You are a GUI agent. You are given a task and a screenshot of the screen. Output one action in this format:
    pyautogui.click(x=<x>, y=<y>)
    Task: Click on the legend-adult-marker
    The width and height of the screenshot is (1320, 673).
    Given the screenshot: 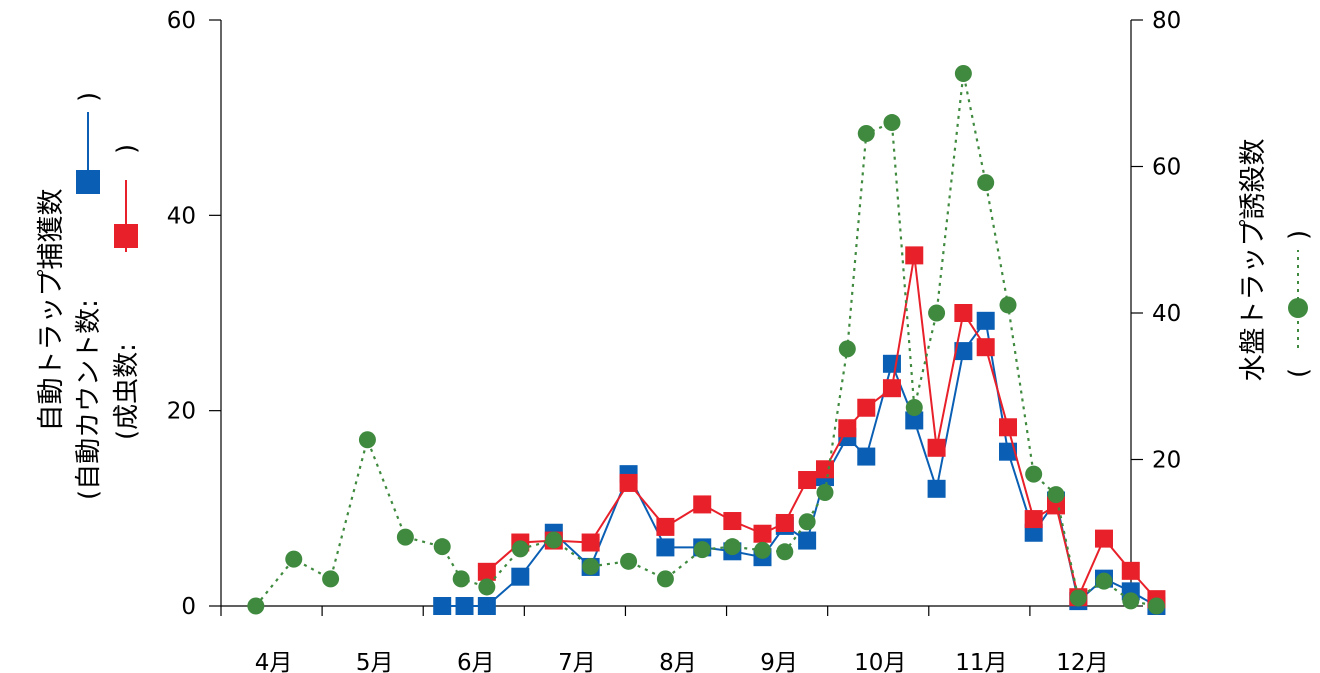 What is the action you would take?
    pyautogui.click(x=126, y=236)
    